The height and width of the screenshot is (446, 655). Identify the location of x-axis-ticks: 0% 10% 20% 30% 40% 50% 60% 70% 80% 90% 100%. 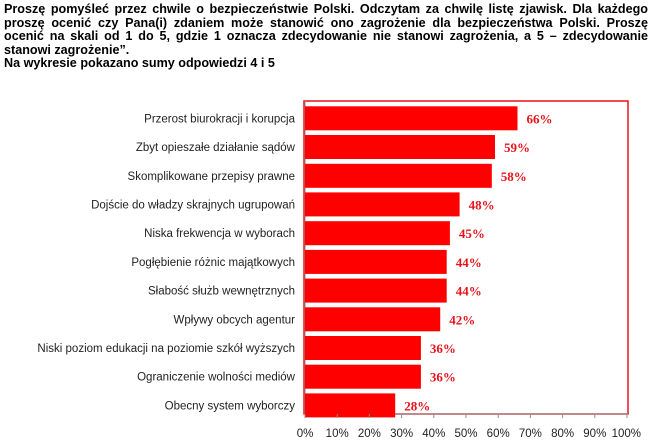
(469, 427).